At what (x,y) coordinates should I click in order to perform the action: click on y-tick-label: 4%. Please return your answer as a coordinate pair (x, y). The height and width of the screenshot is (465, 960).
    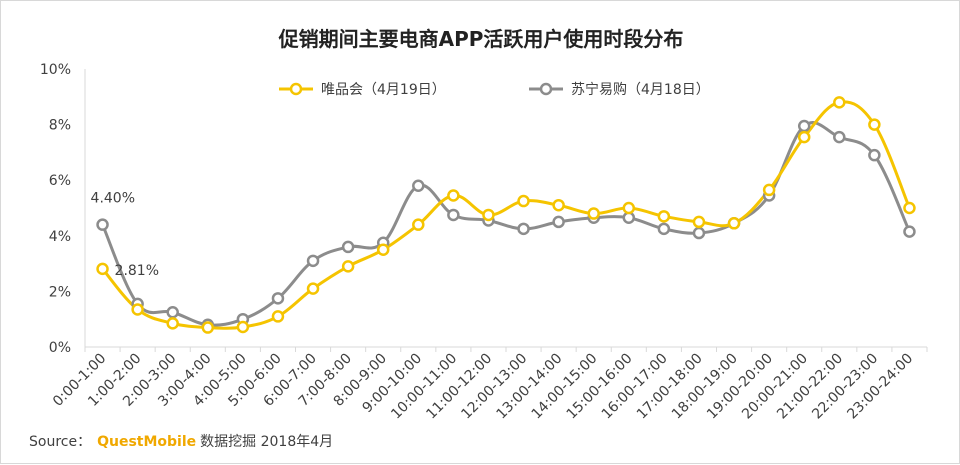
    Looking at the image, I should click on (60, 237).